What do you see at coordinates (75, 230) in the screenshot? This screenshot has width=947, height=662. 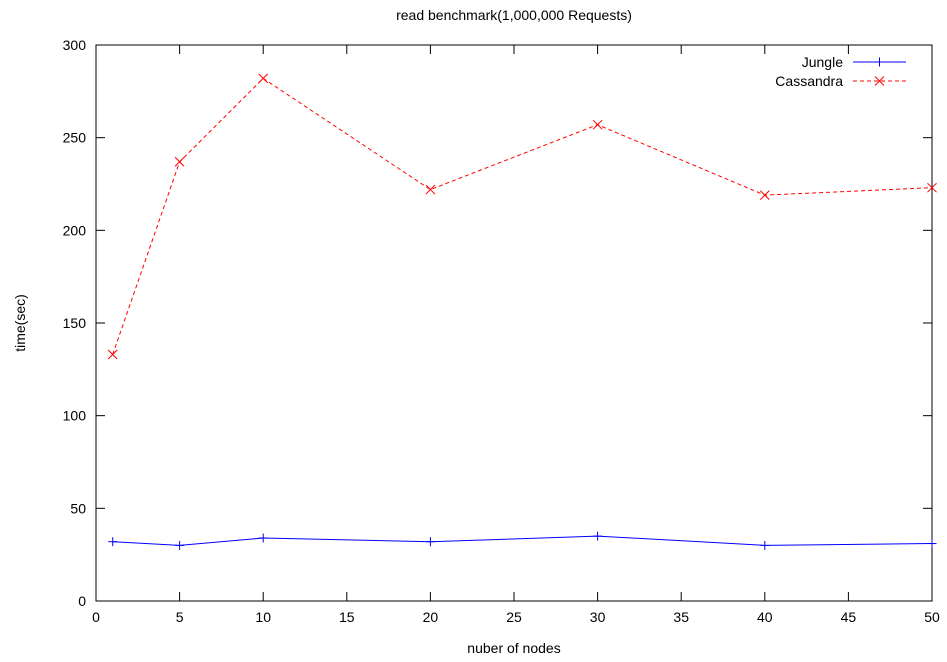 I see `y-tick-label: 200` at bounding box center [75, 230].